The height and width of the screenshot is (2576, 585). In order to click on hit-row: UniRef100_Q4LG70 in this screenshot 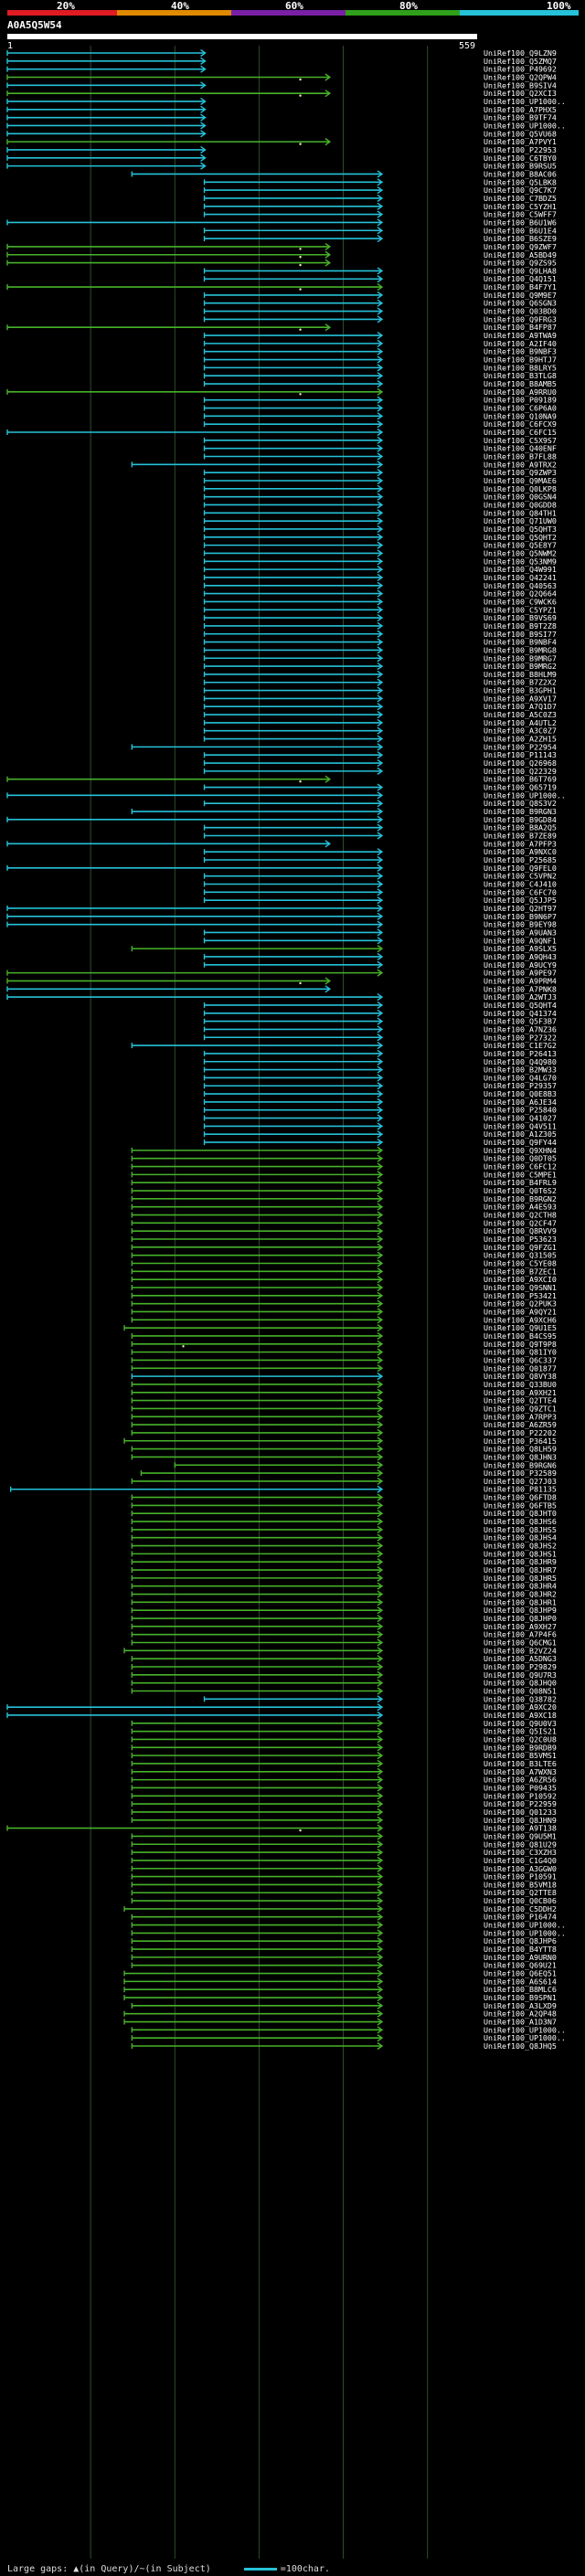, I will do `click(380, 1077)`.